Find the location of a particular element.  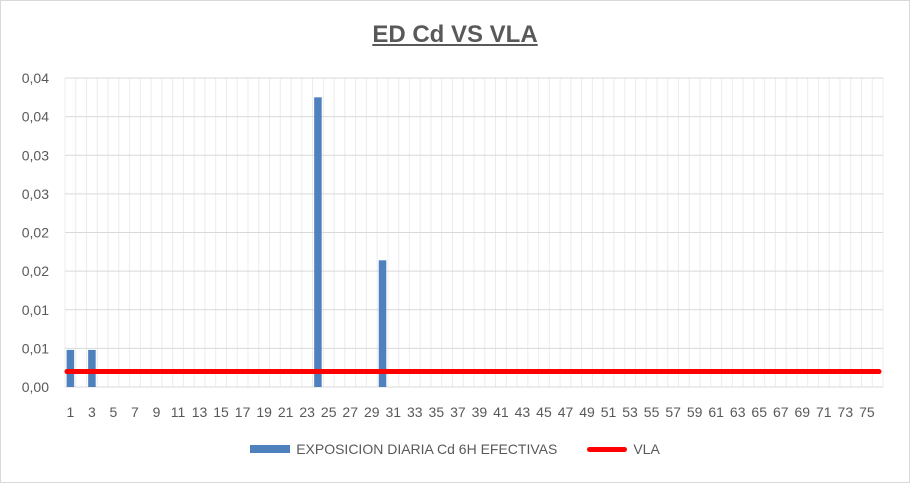

x-tick-label: 53 is located at coordinates (630, 412).